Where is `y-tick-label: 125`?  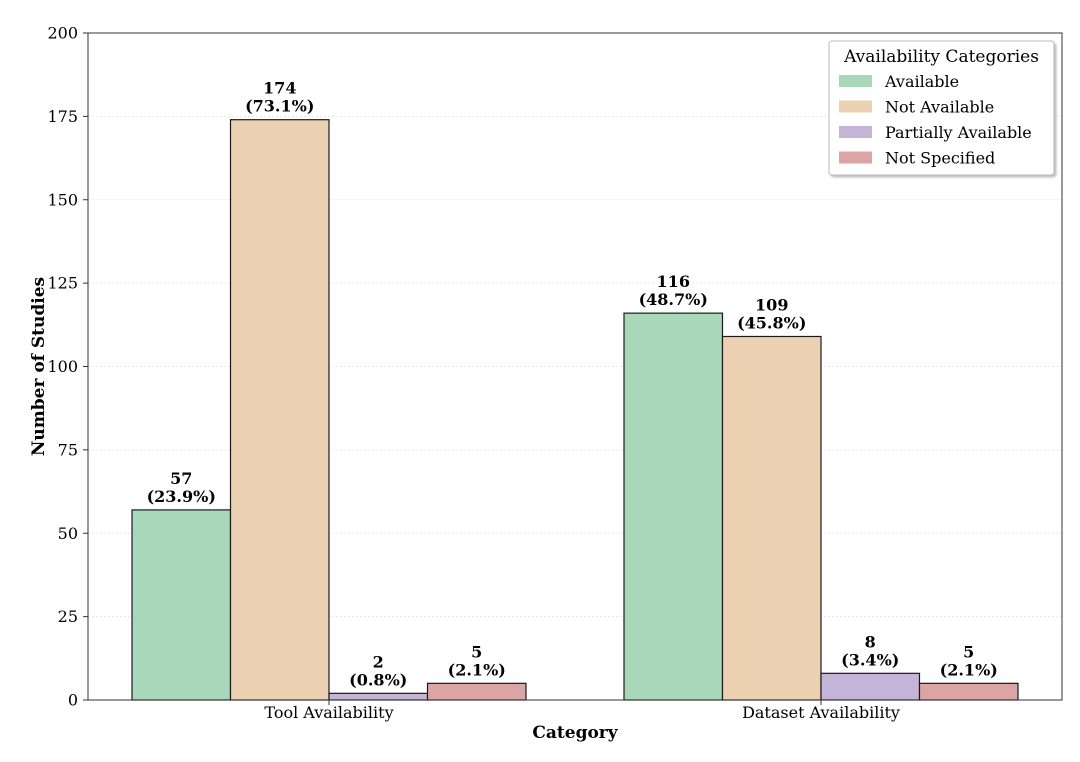
y-tick-label: 125 is located at coordinates (62, 283).